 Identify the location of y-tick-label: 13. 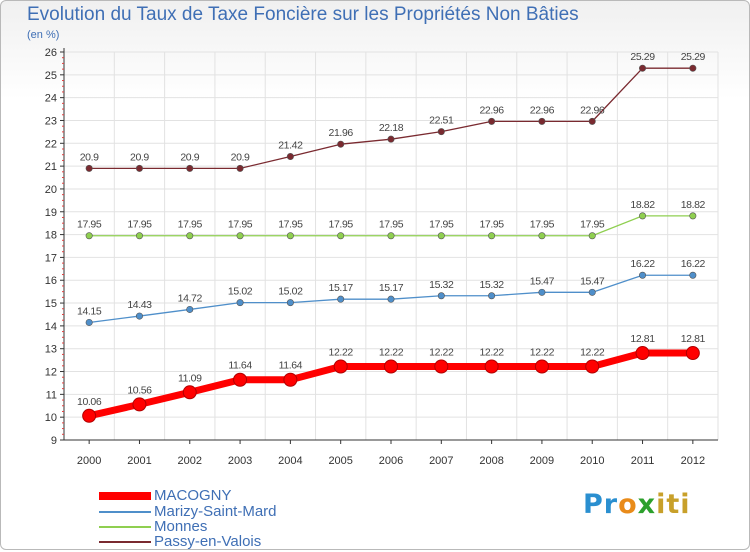
(51, 350).